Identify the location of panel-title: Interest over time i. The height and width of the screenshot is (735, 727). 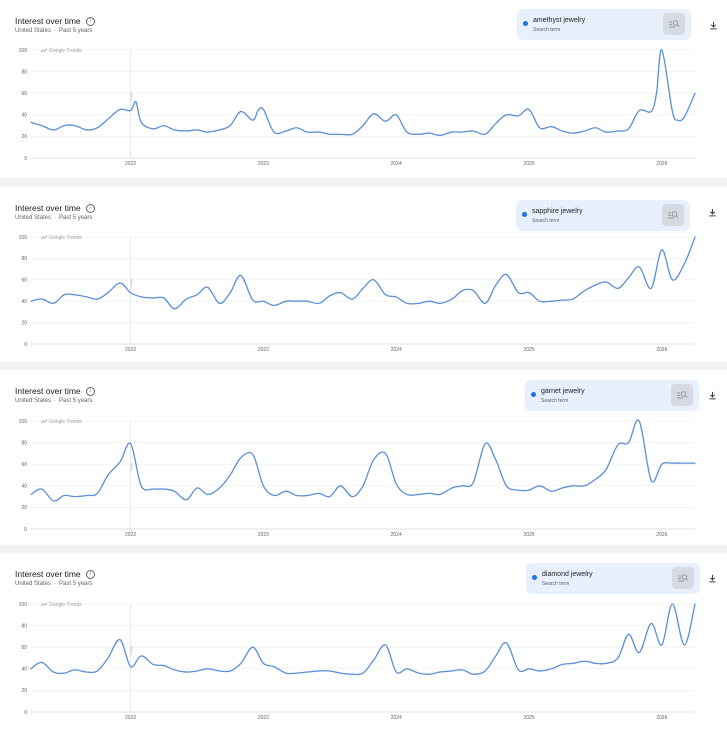
(55, 208).